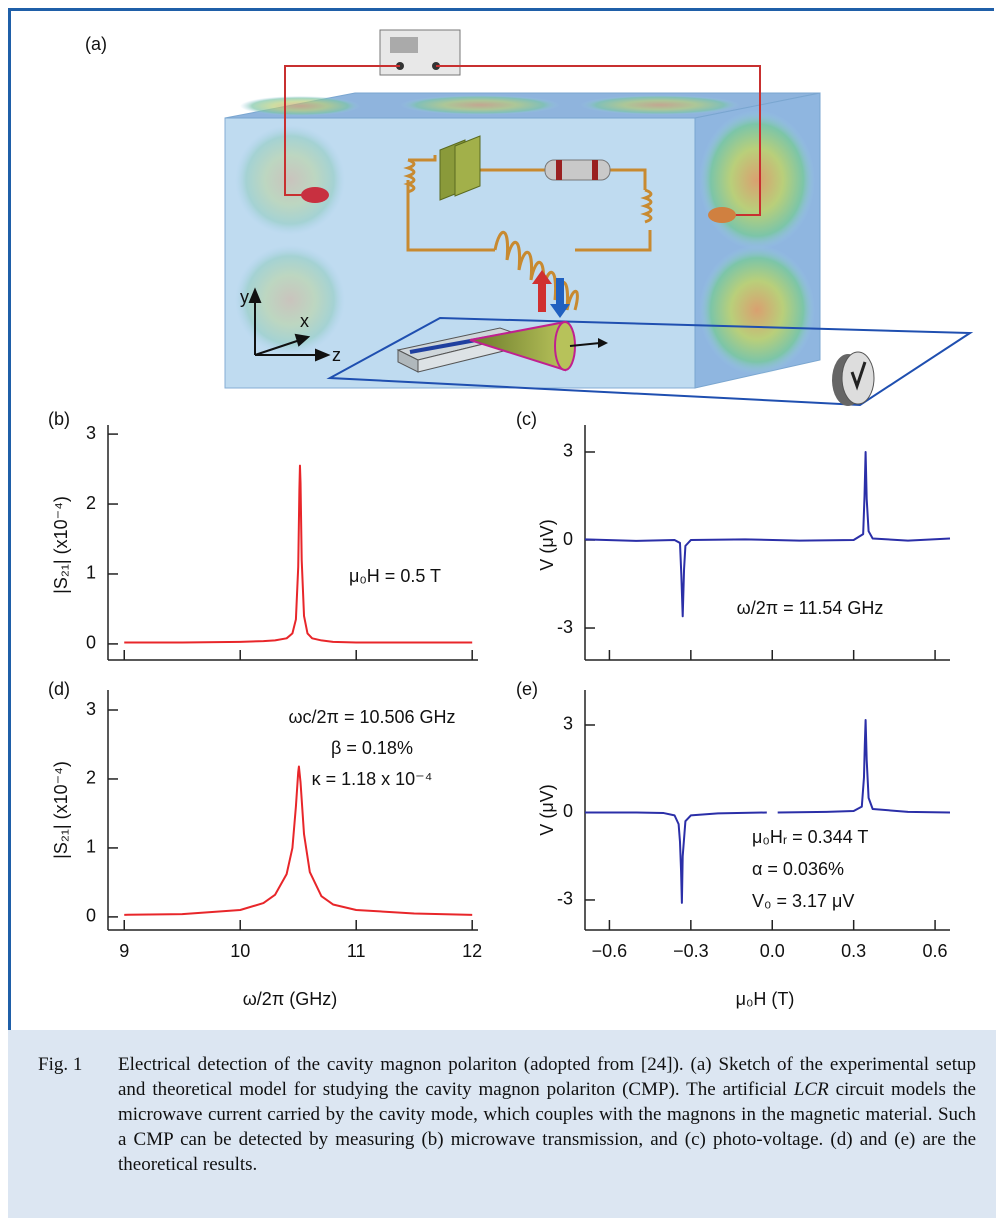 This screenshot has height=1218, width=996. Describe the element at coordinates (124, 951) in the screenshot. I see `x-tick-label: 9` at that location.